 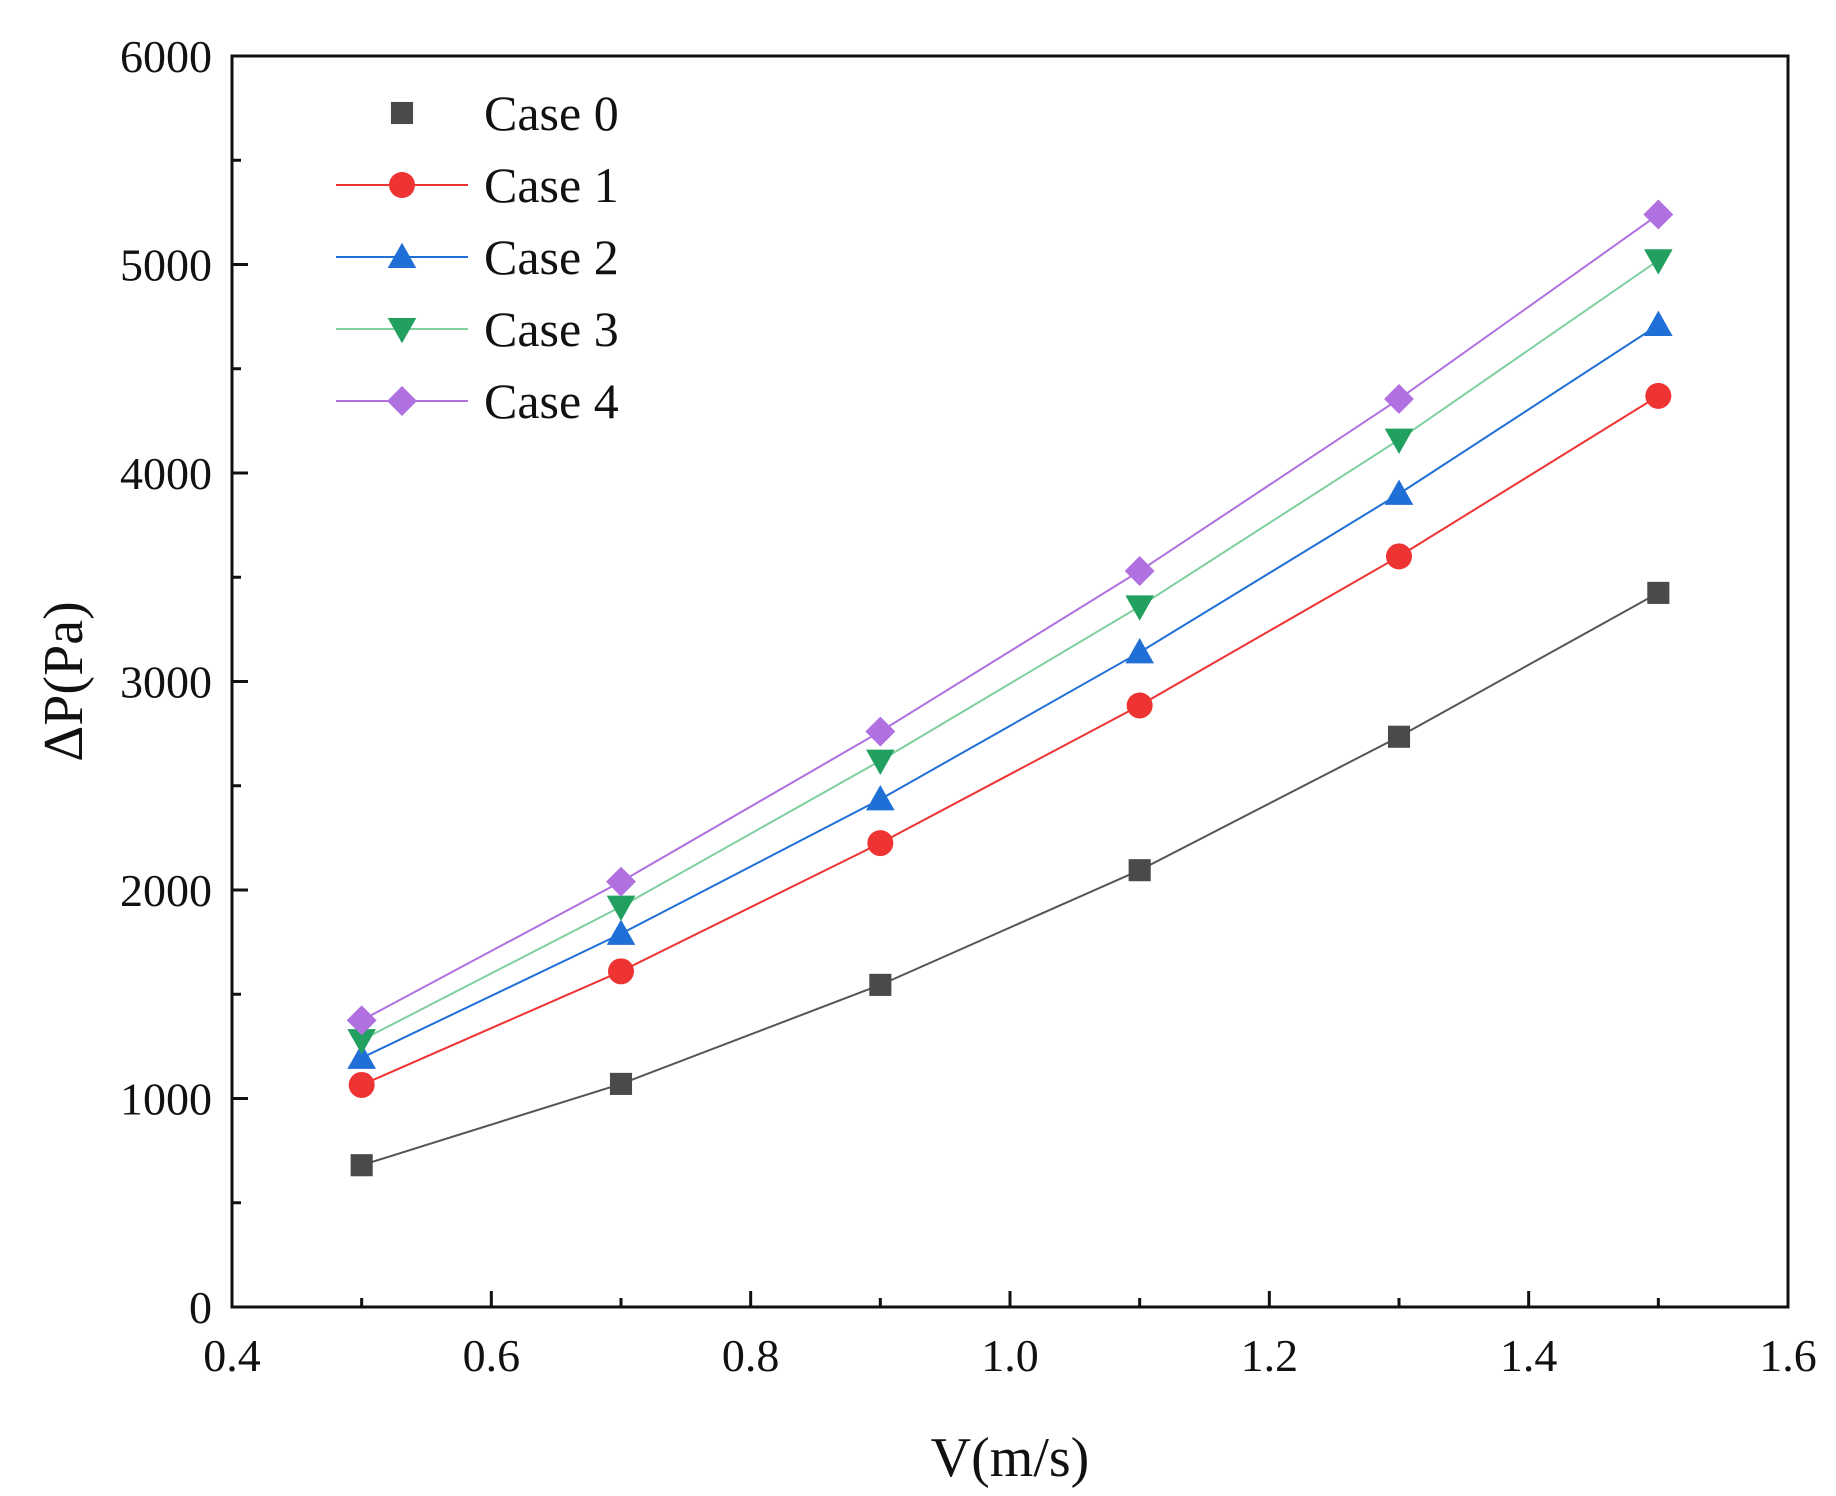 What do you see at coordinates (232, 1355) in the screenshot?
I see `x-tick-label: 0.4` at bounding box center [232, 1355].